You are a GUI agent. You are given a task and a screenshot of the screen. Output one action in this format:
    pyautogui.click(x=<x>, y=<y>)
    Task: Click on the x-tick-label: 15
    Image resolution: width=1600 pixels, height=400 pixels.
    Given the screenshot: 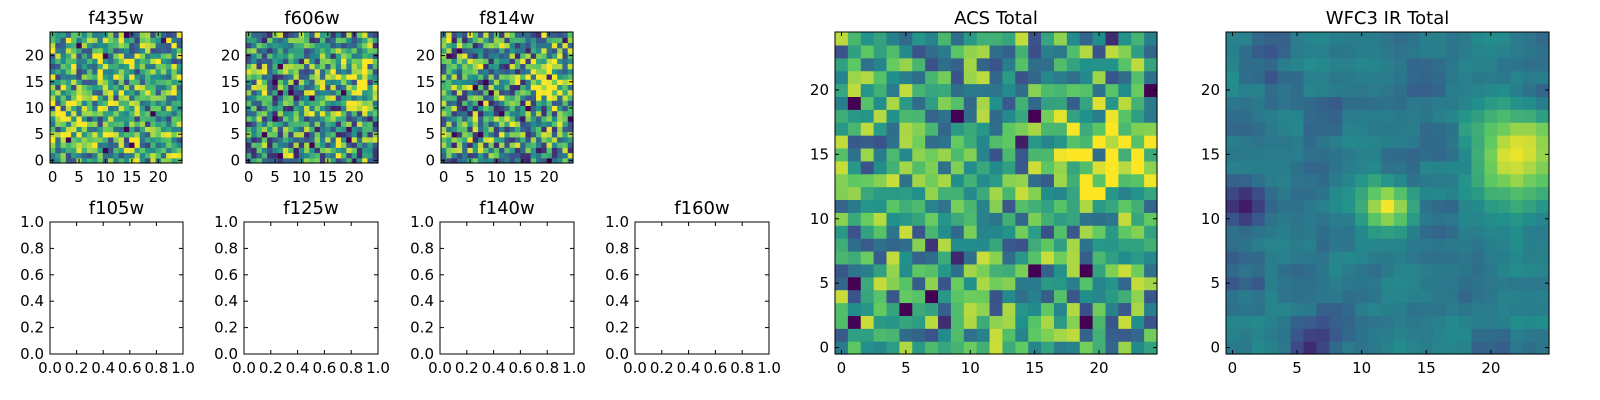 What is the action you would take?
    pyautogui.click(x=131, y=177)
    